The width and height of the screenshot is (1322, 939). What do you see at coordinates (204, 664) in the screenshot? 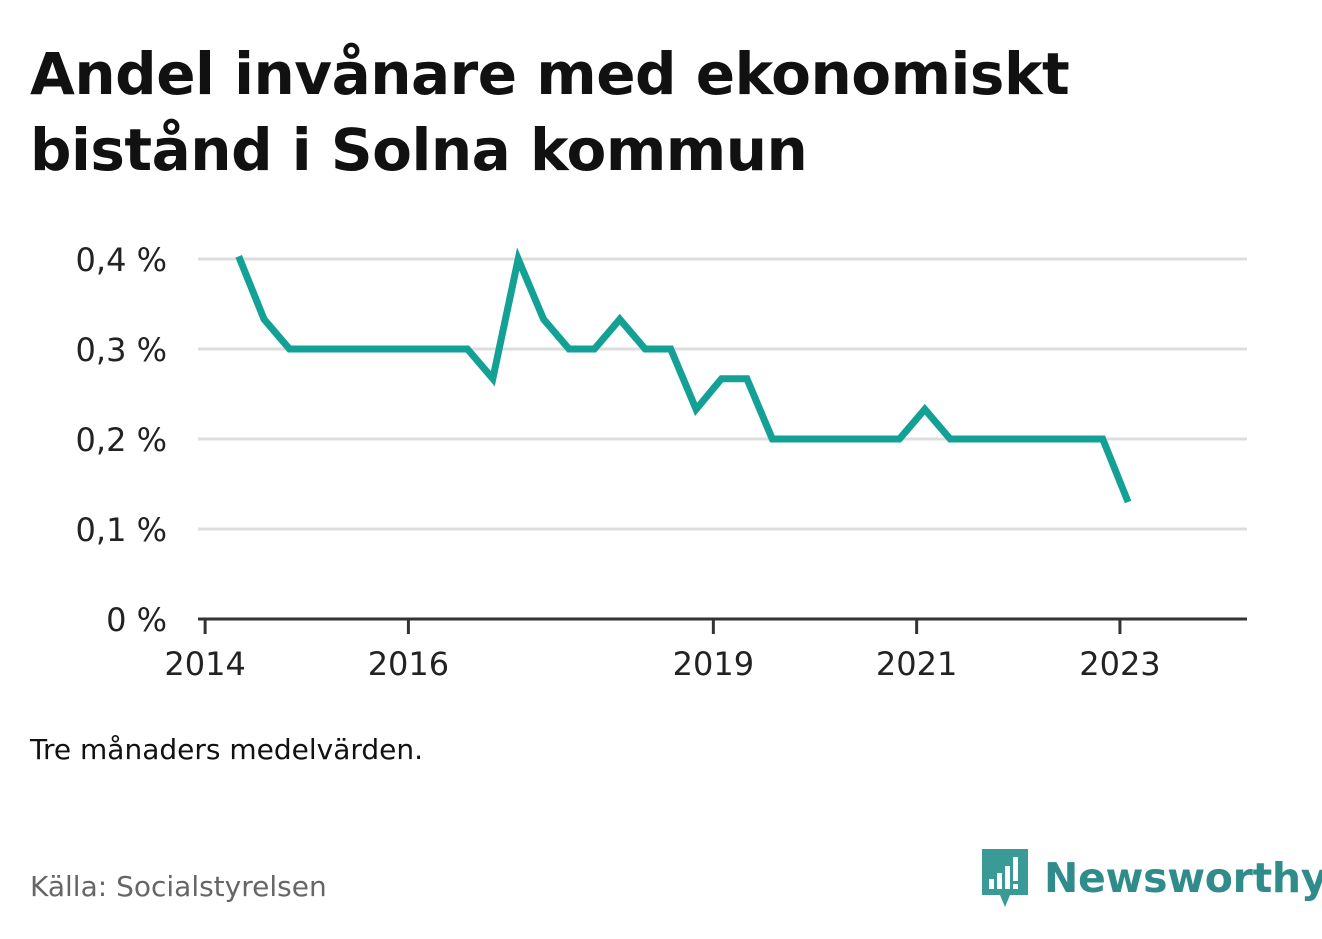
I see `x-tick-label: 2014` at bounding box center [204, 664].